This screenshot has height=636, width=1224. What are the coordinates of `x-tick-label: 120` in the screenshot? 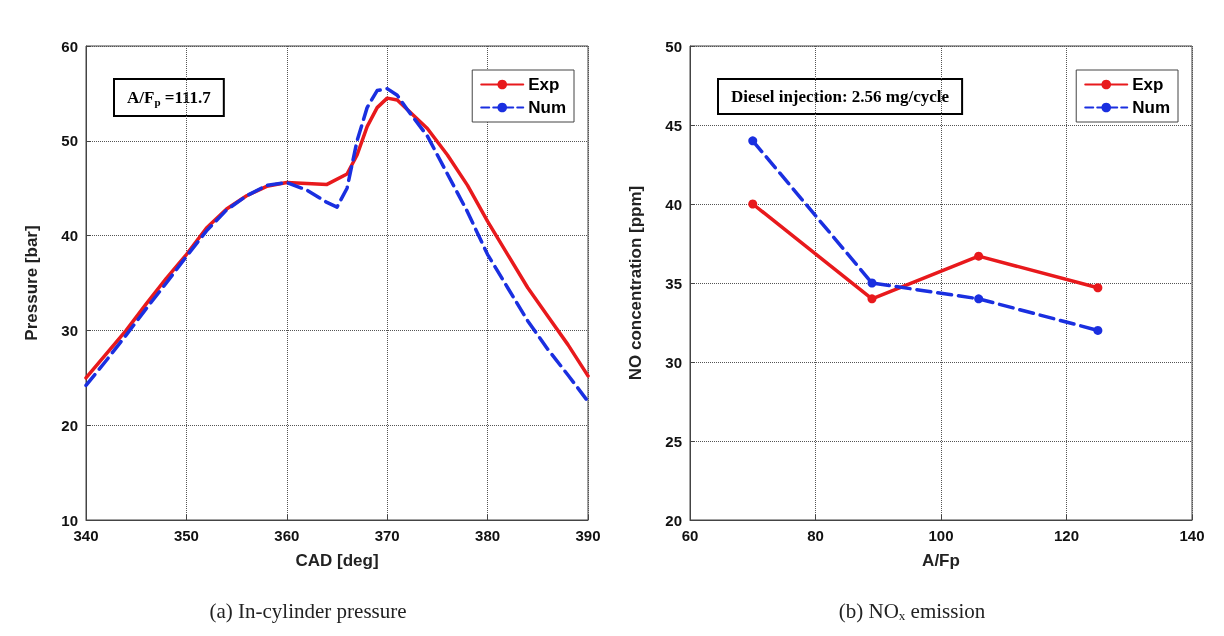 It's located at (1066, 535).